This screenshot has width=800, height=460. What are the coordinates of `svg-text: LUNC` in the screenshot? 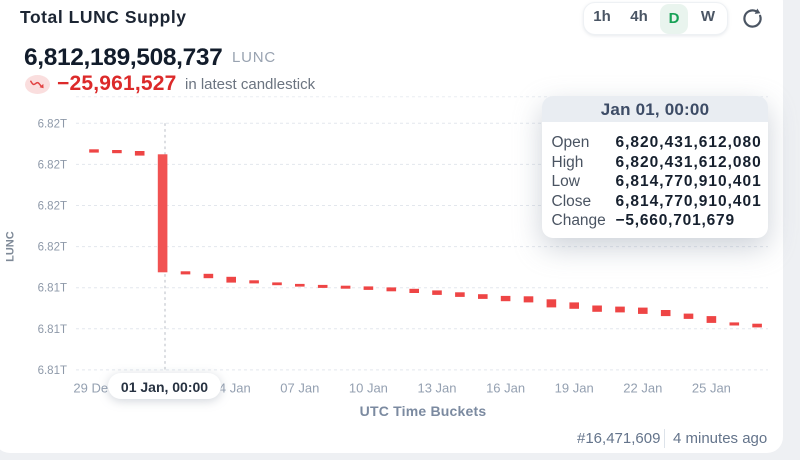 It's located at (11, 246).